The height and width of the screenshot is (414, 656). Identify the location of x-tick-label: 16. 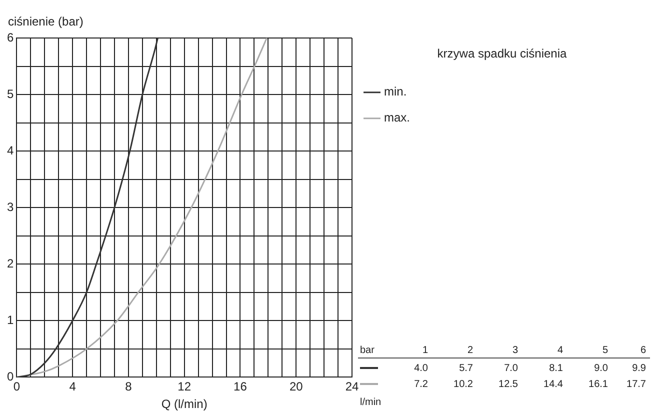
(241, 387).